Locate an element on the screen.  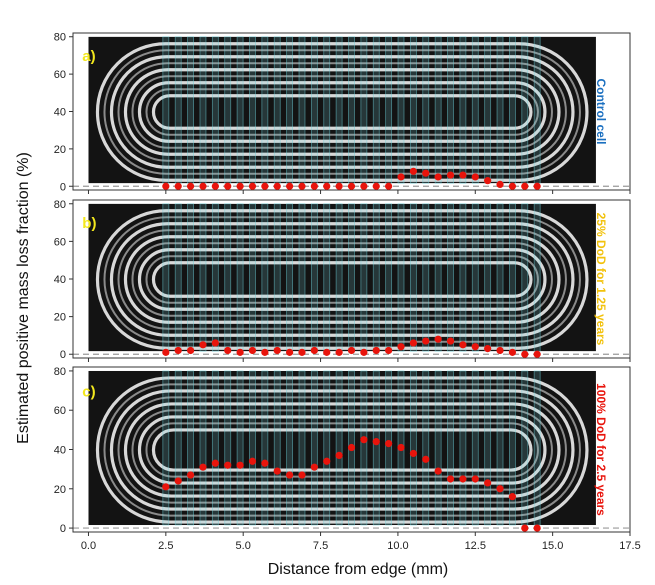
x-tick-label: 0.0 is located at coordinates (88, 546).